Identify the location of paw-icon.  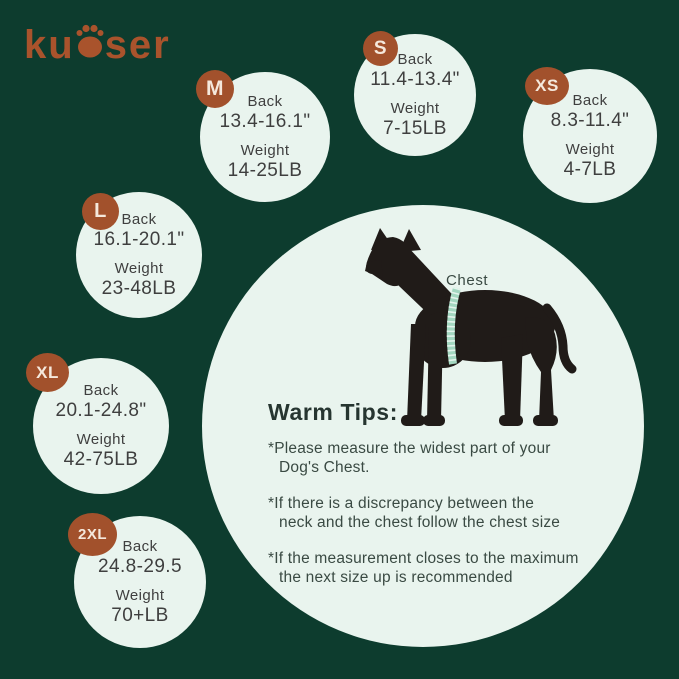
(90, 43).